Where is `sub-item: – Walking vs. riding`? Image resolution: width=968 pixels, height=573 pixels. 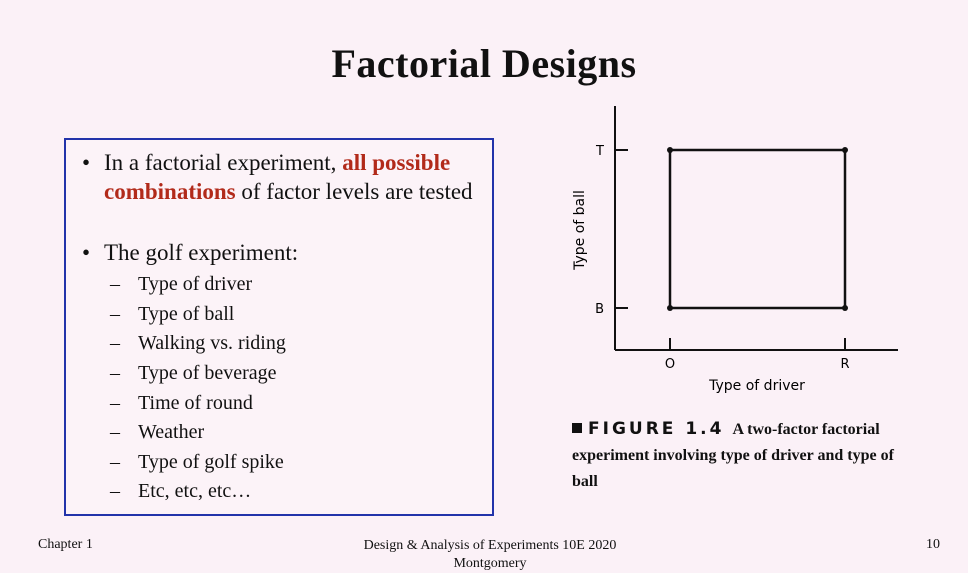 sub-item: – Walking vs. riding is located at coordinates (198, 343).